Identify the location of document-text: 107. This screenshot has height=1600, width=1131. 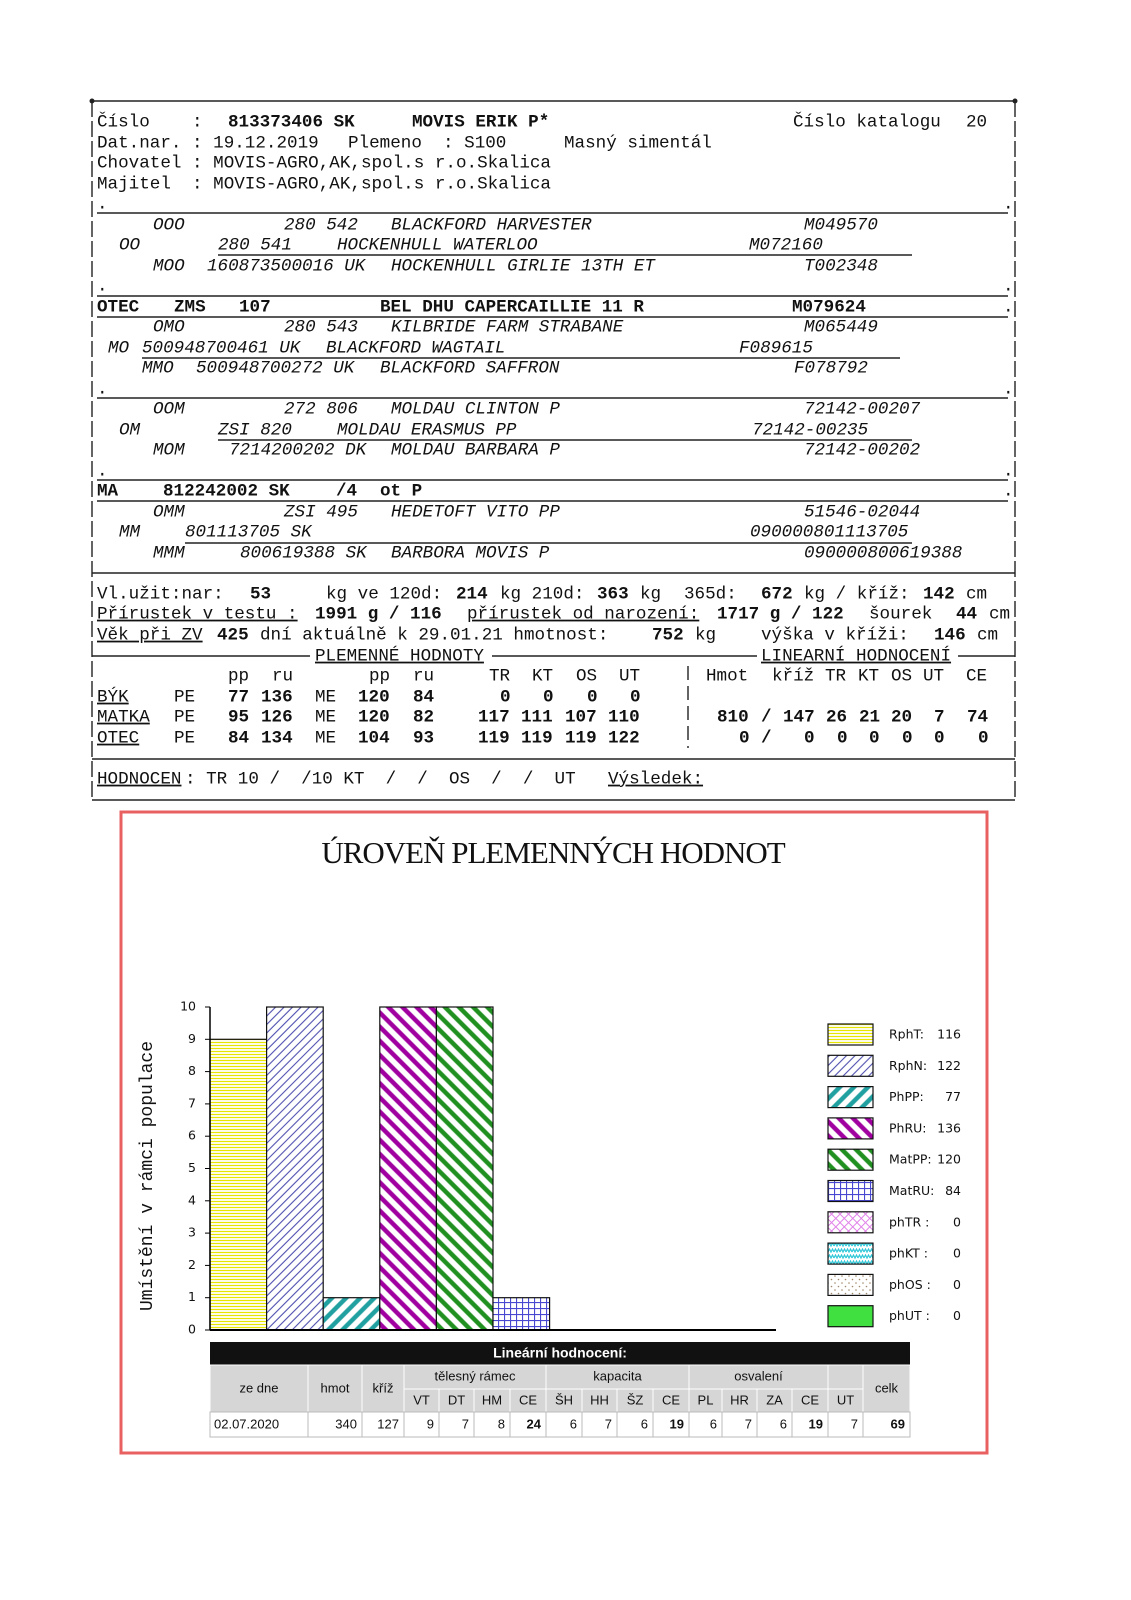
(581, 718).